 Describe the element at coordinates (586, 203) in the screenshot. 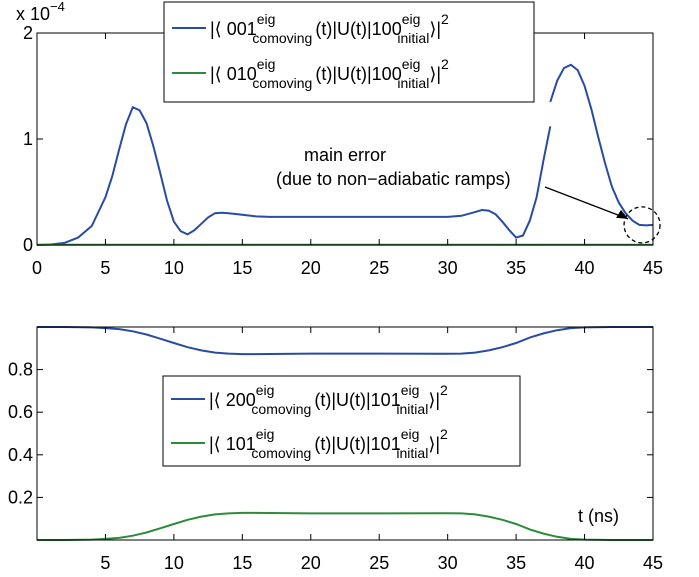

I see `annotation-arrow` at that location.